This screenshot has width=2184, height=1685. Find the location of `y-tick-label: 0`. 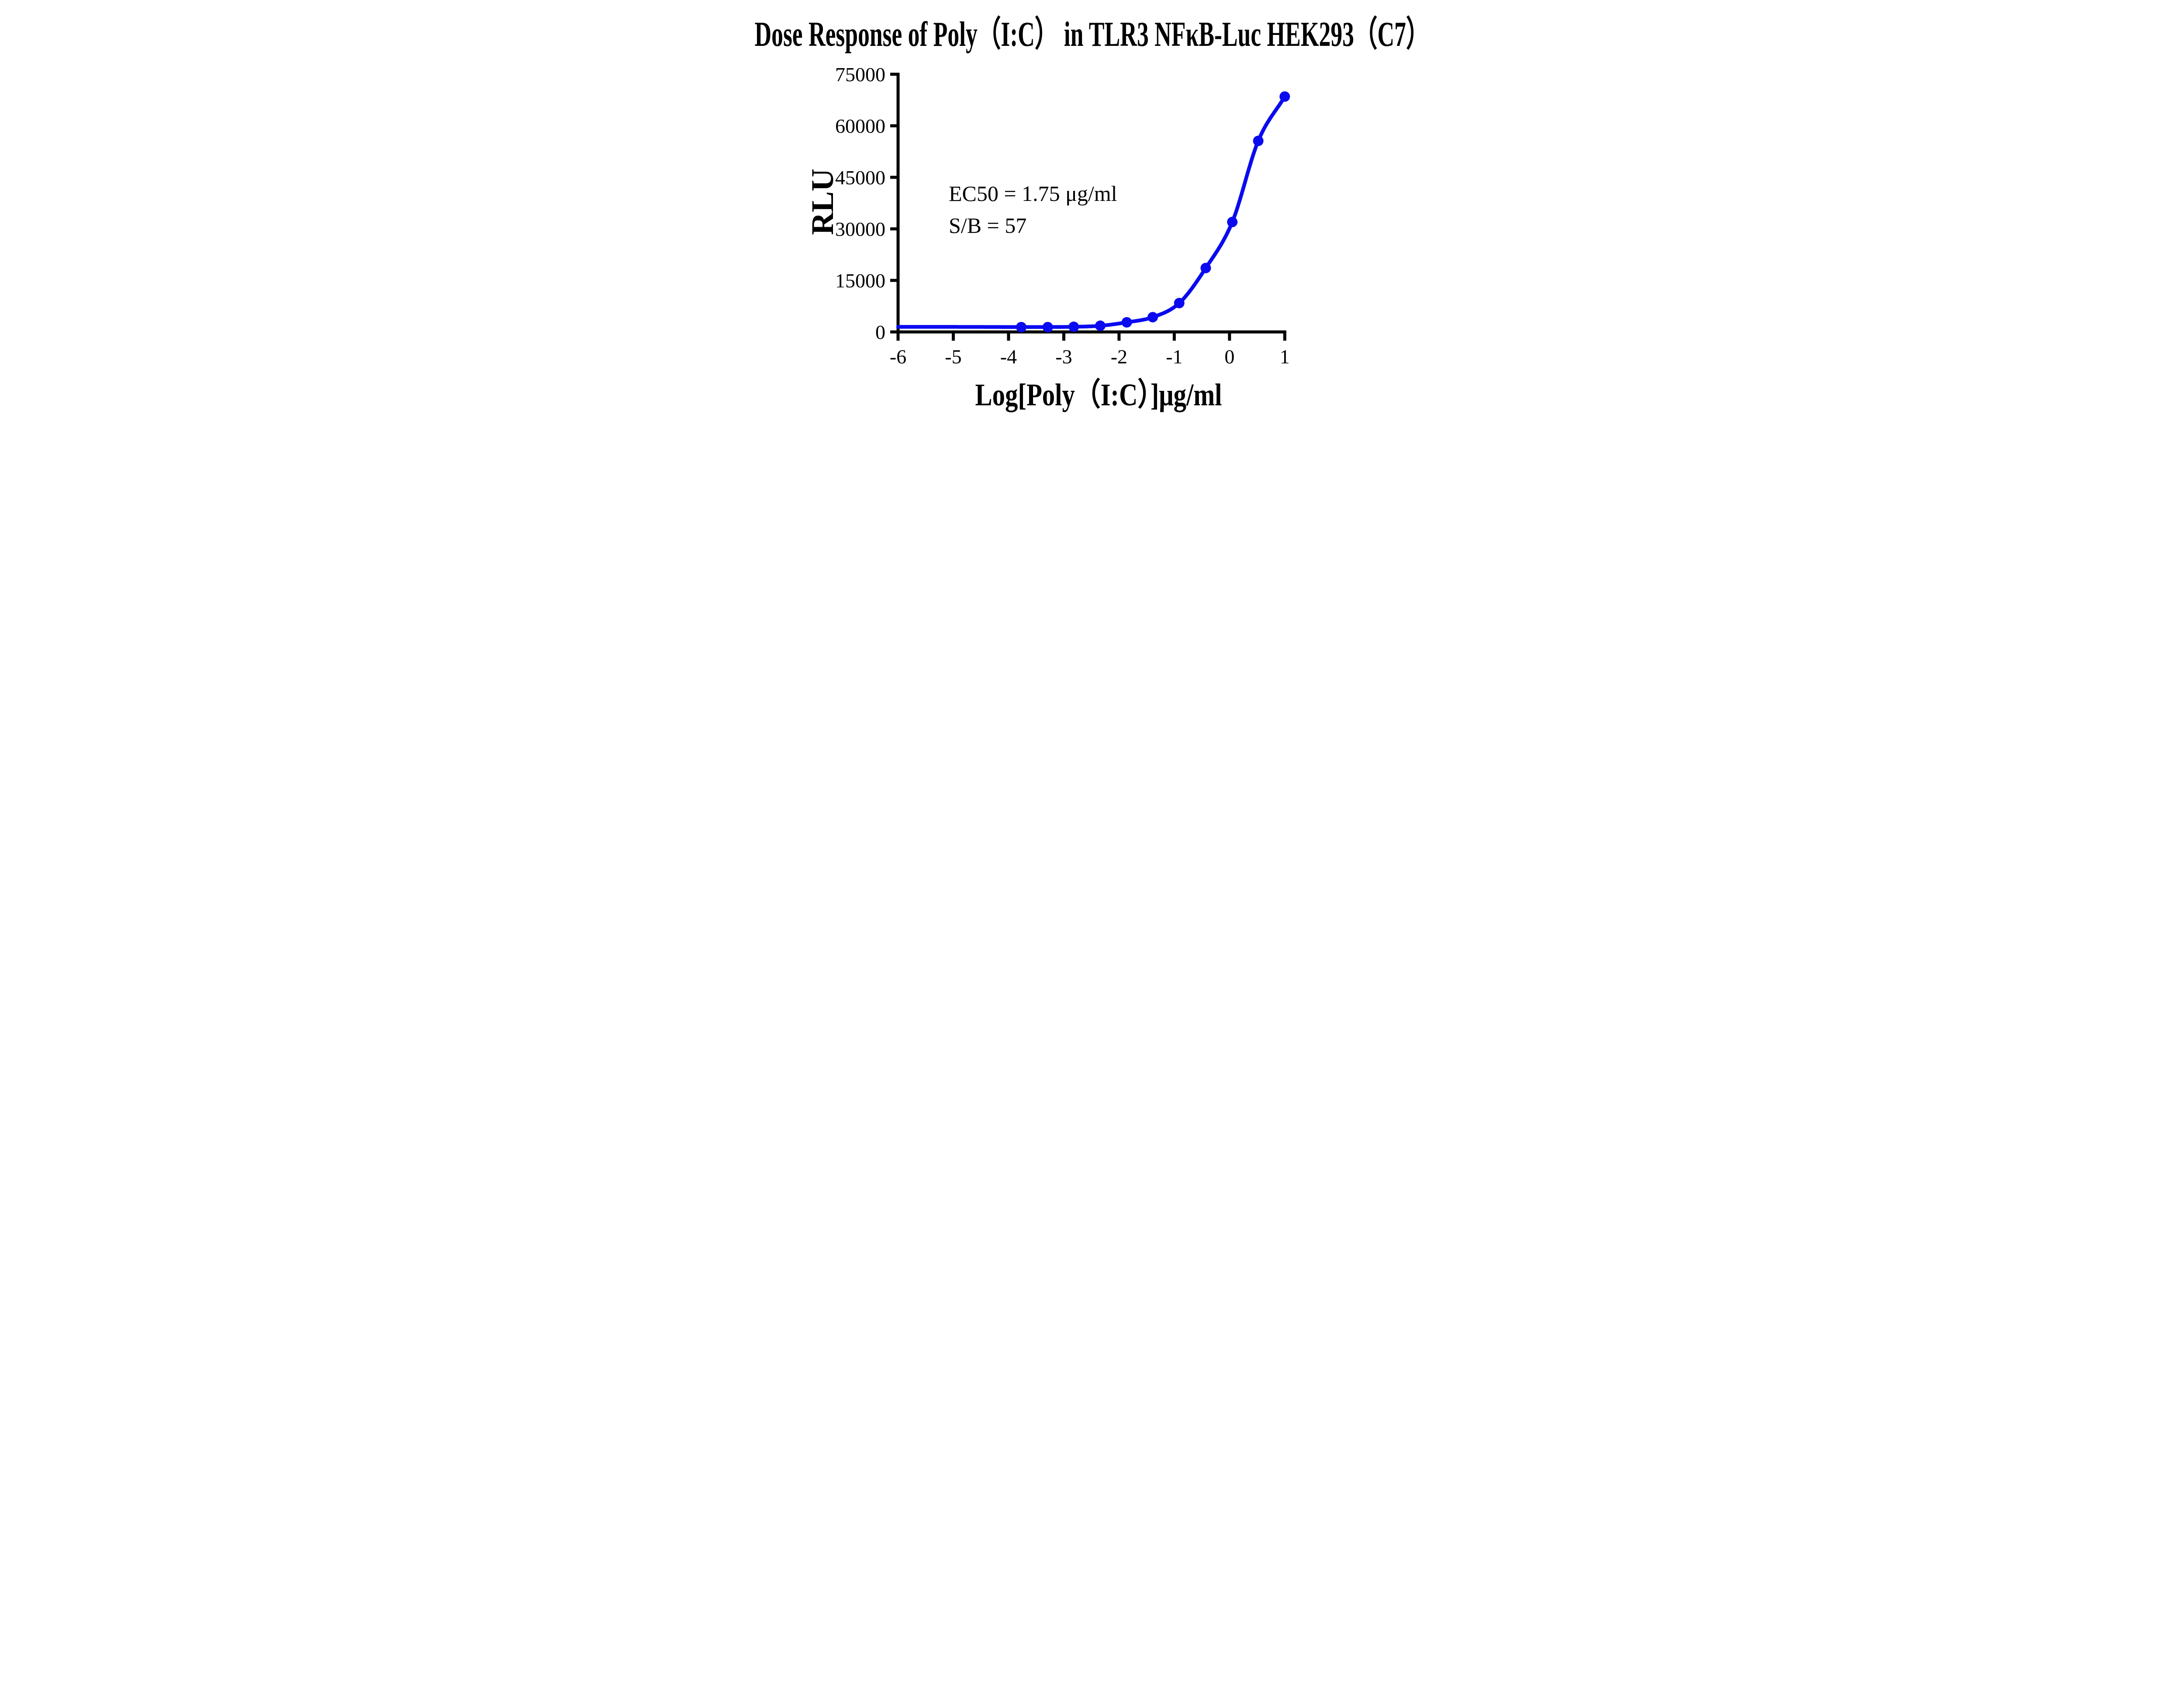

y-tick-label: 0 is located at coordinates (880, 332).